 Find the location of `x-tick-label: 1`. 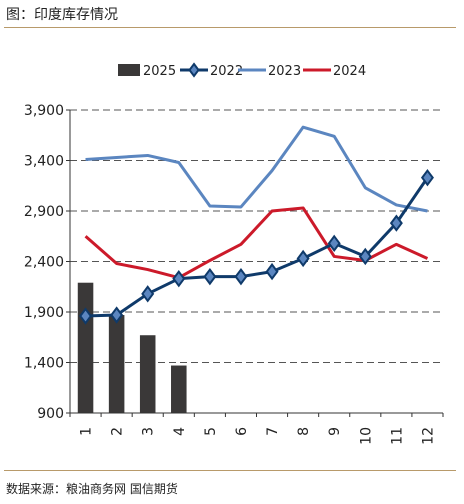

x-tick-label: 1 is located at coordinates (87, 431).